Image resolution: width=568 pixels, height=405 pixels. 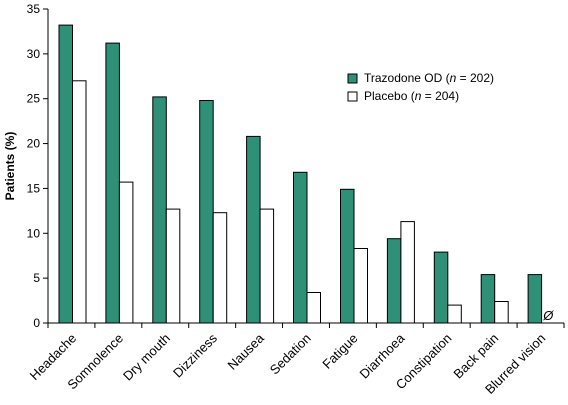 What do you see at coordinates (429, 78) in the screenshot?
I see `legend-label-trazodone: Trazodone OD (n = 202)` at bounding box center [429, 78].